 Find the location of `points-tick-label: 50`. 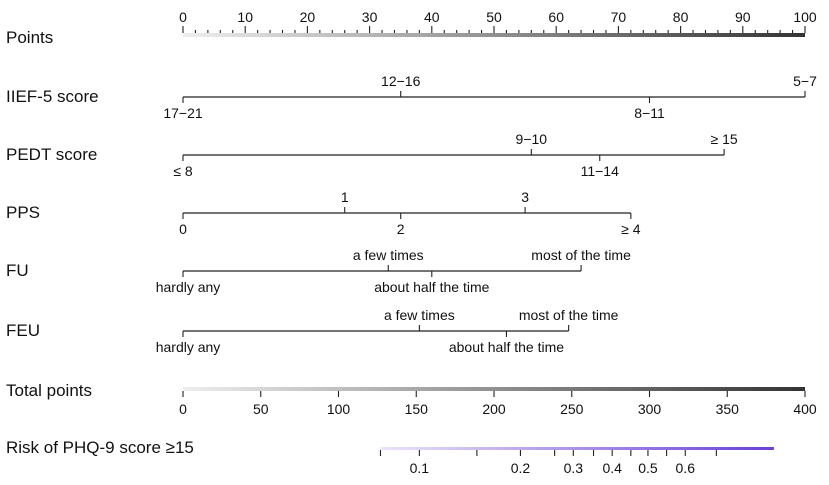

points-tick-label: 50 is located at coordinates (494, 17).